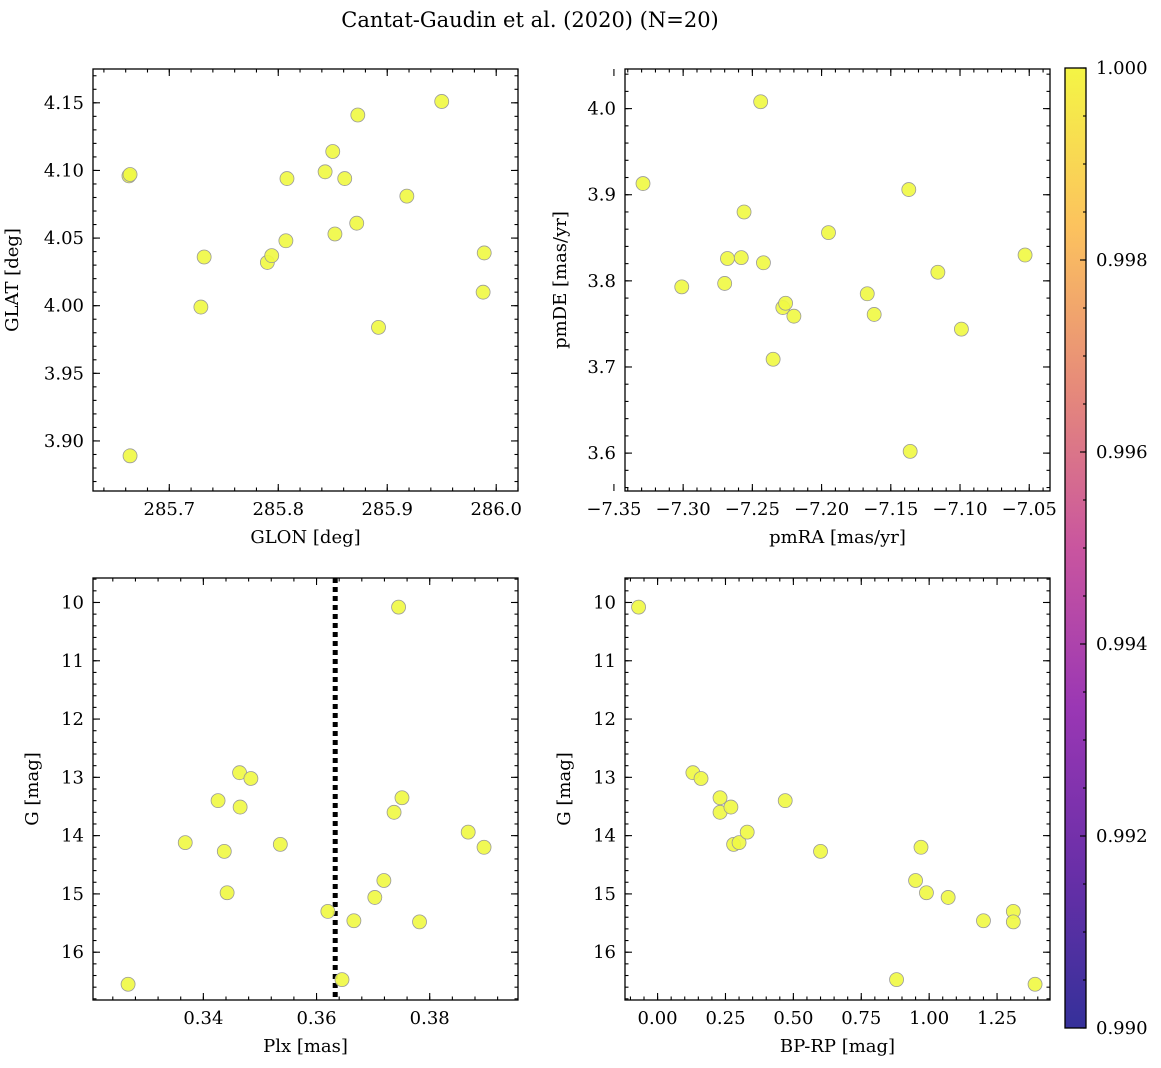 The height and width of the screenshot is (1068, 1161). I want to click on y-tick-label: 3.95, so click(64, 373).